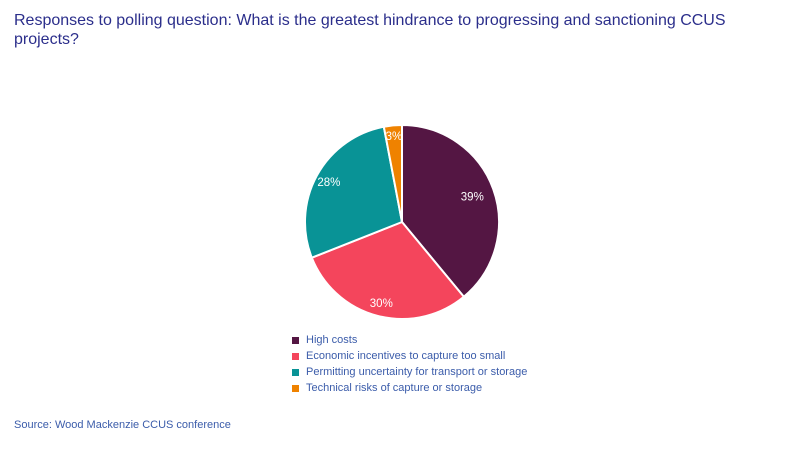  I want to click on pie-chart: 39% 30% 28% 3%, so click(402, 222).